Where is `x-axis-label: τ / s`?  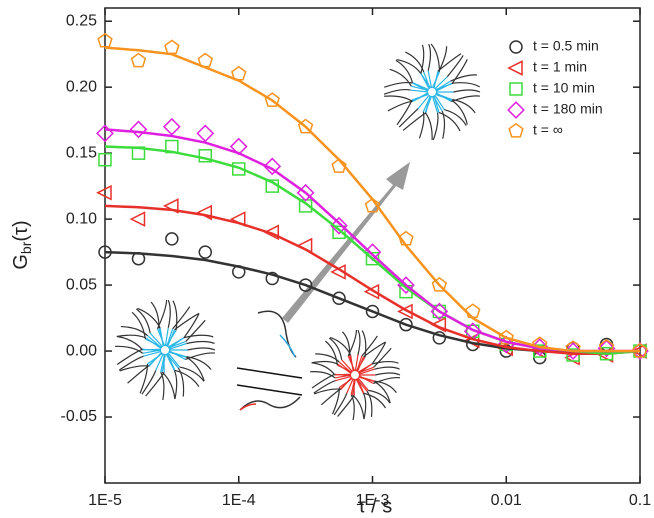
x-axis-label: τ / s is located at coordinates (375, 506).